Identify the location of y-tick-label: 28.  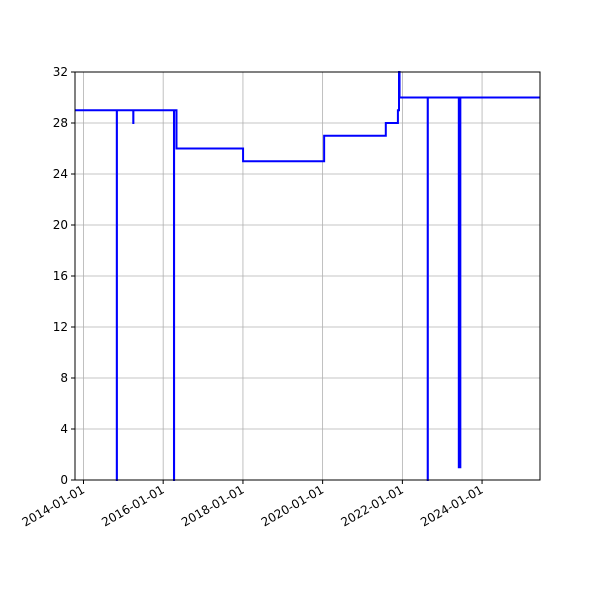
(60, 123).